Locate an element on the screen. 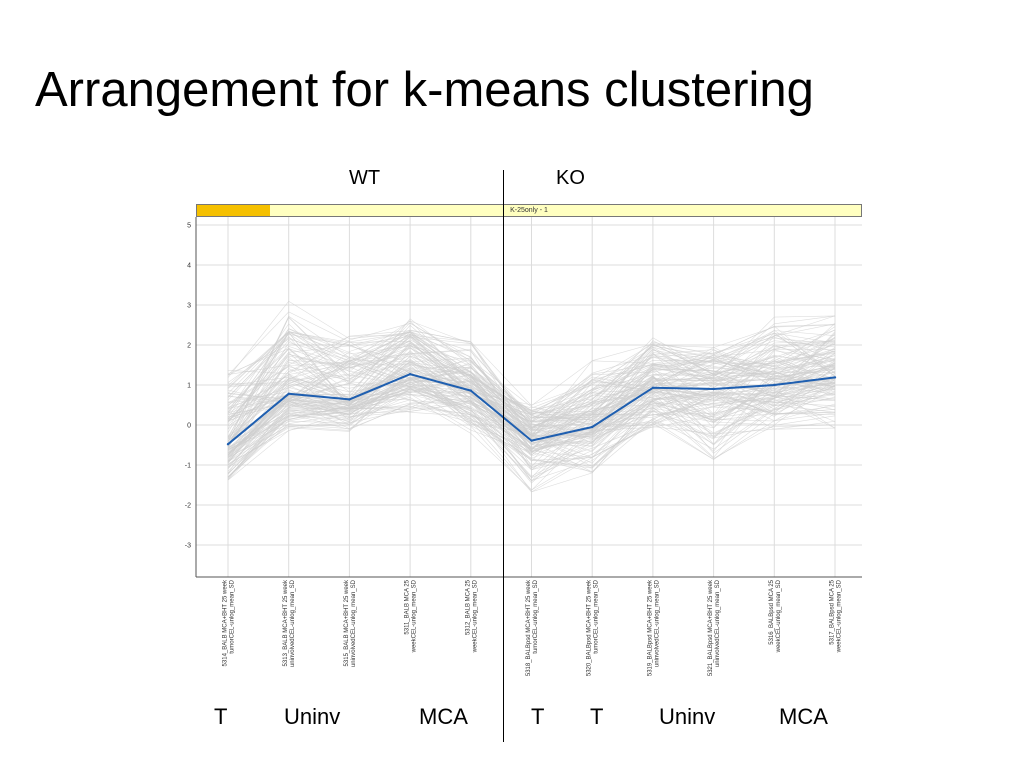 Image resolution: width=1024 pixels, height=768 pixels. x-tick-label-line: 5319_BALBpsd MCA+BHT 25 week is located at coordinates (650, 627).